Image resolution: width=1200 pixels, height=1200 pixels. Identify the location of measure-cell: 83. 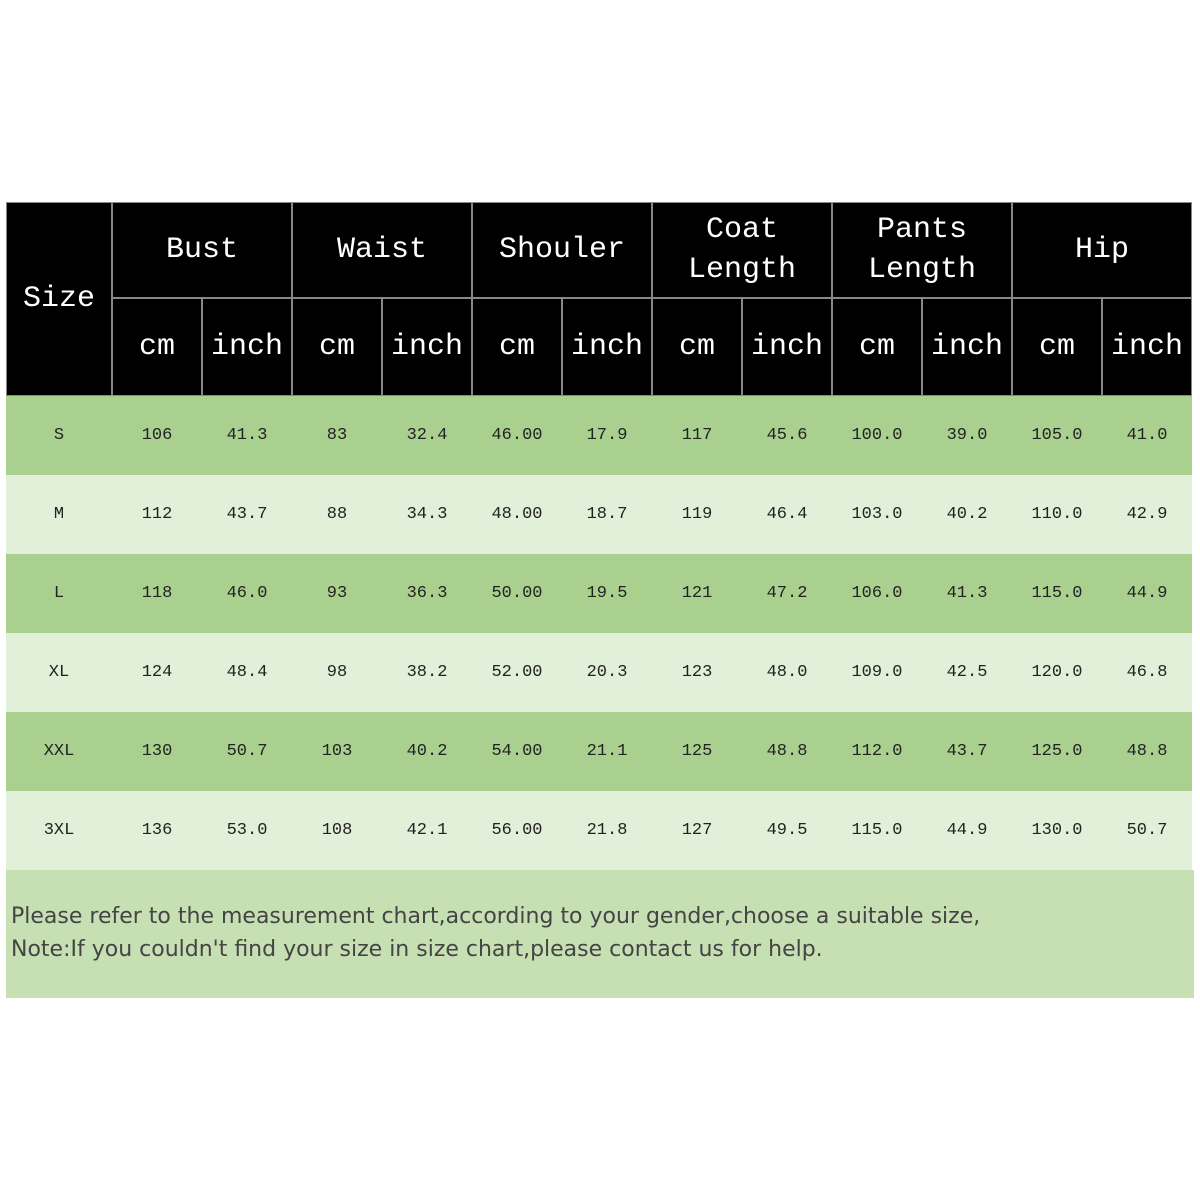
(337, 435).